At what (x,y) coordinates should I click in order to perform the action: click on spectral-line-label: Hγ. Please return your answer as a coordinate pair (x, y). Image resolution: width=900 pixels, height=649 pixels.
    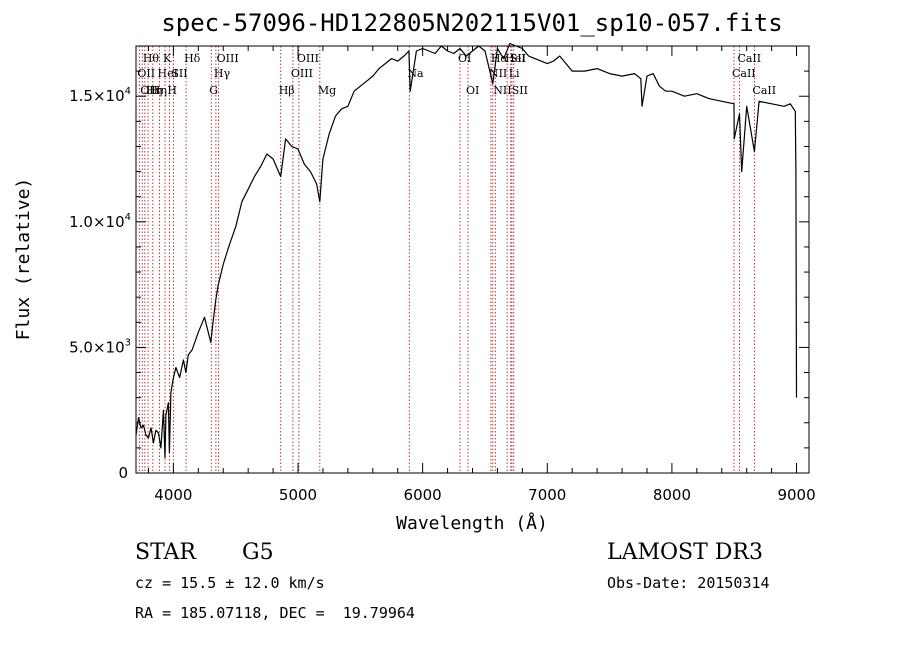
    Looking at the image, I should click on (222, 73).